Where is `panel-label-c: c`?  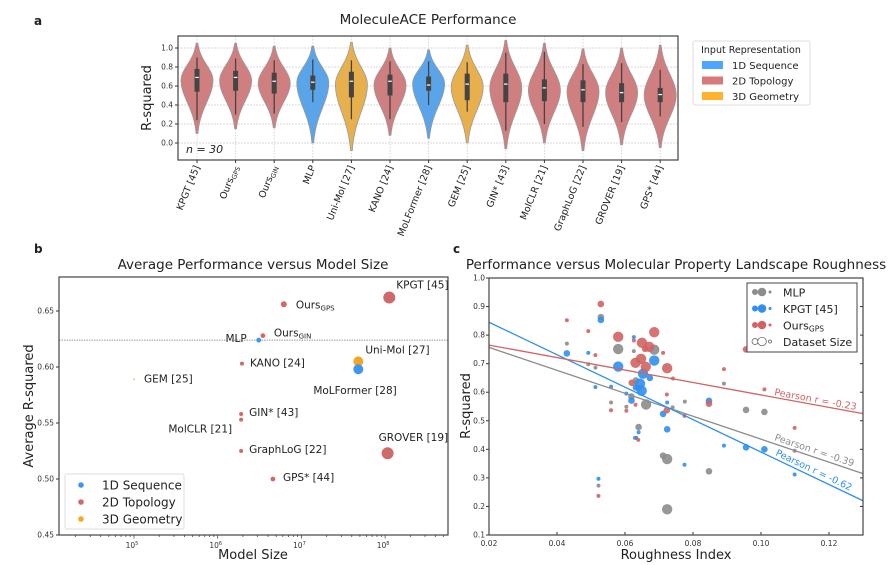
panel-label-c: c is located at coordinates (456, 249).